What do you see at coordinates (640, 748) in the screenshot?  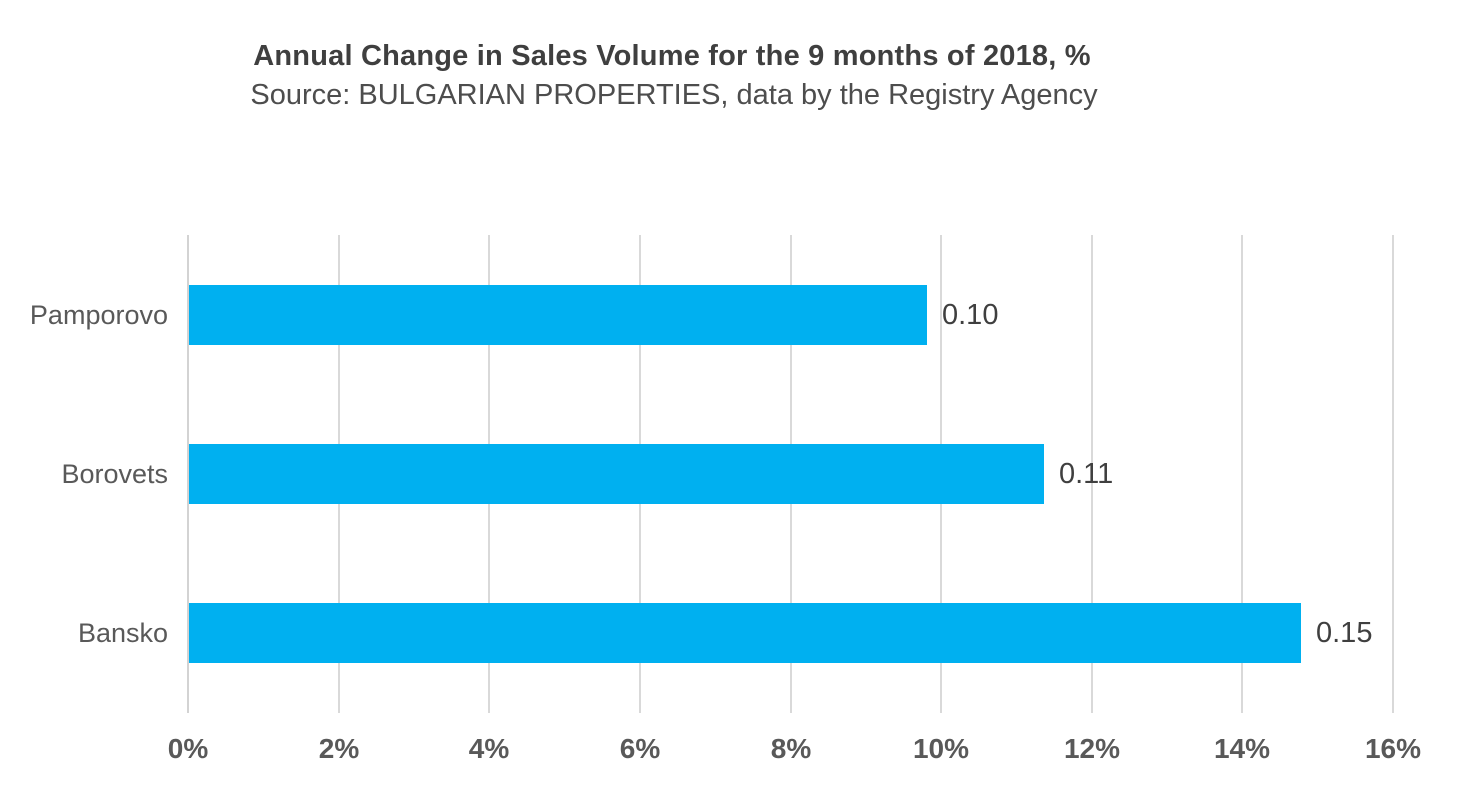 I see `tick-label-6%: 6%` at bounding box center [640, 748].